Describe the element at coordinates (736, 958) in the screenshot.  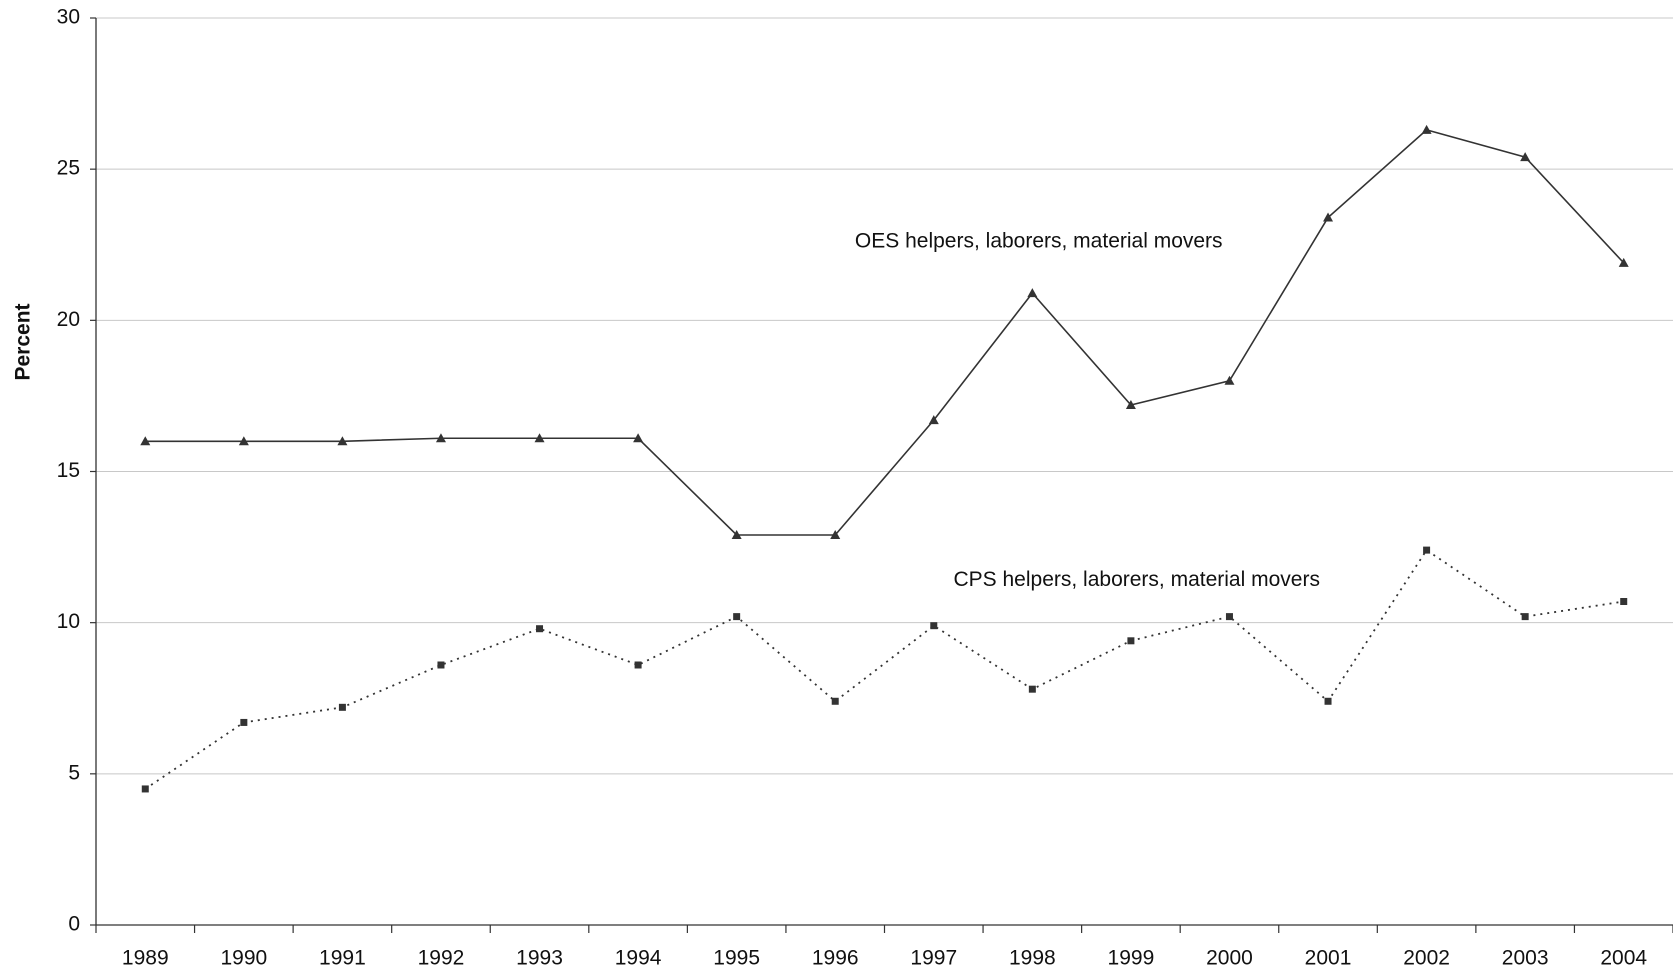
I see `x-tick-label: 1995` at that location.